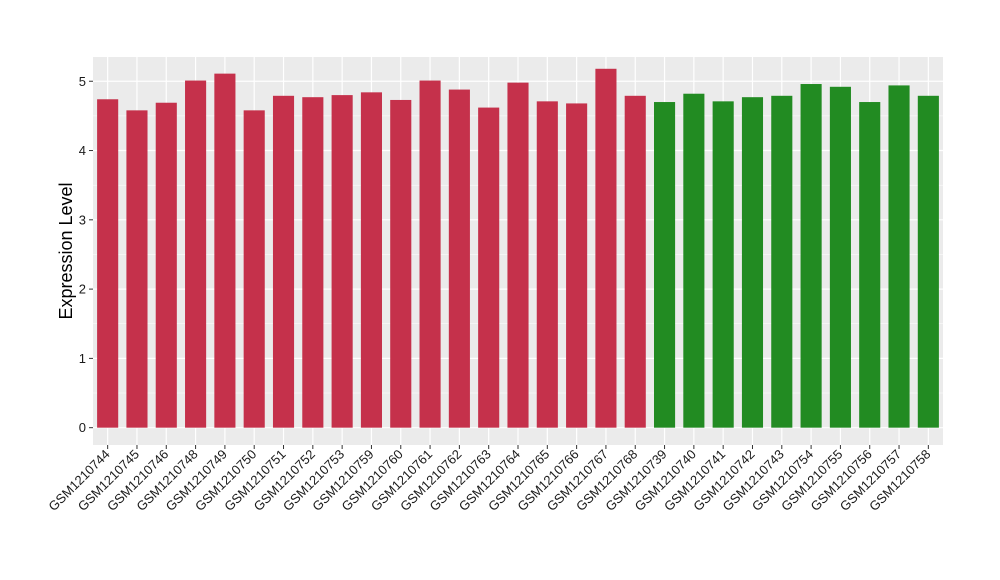 The image size is (1000, 580). What do you see at coordinates (547, 264) in the screenshot?
I see `bar-GSM1210765` at bounding box center [547, 264].